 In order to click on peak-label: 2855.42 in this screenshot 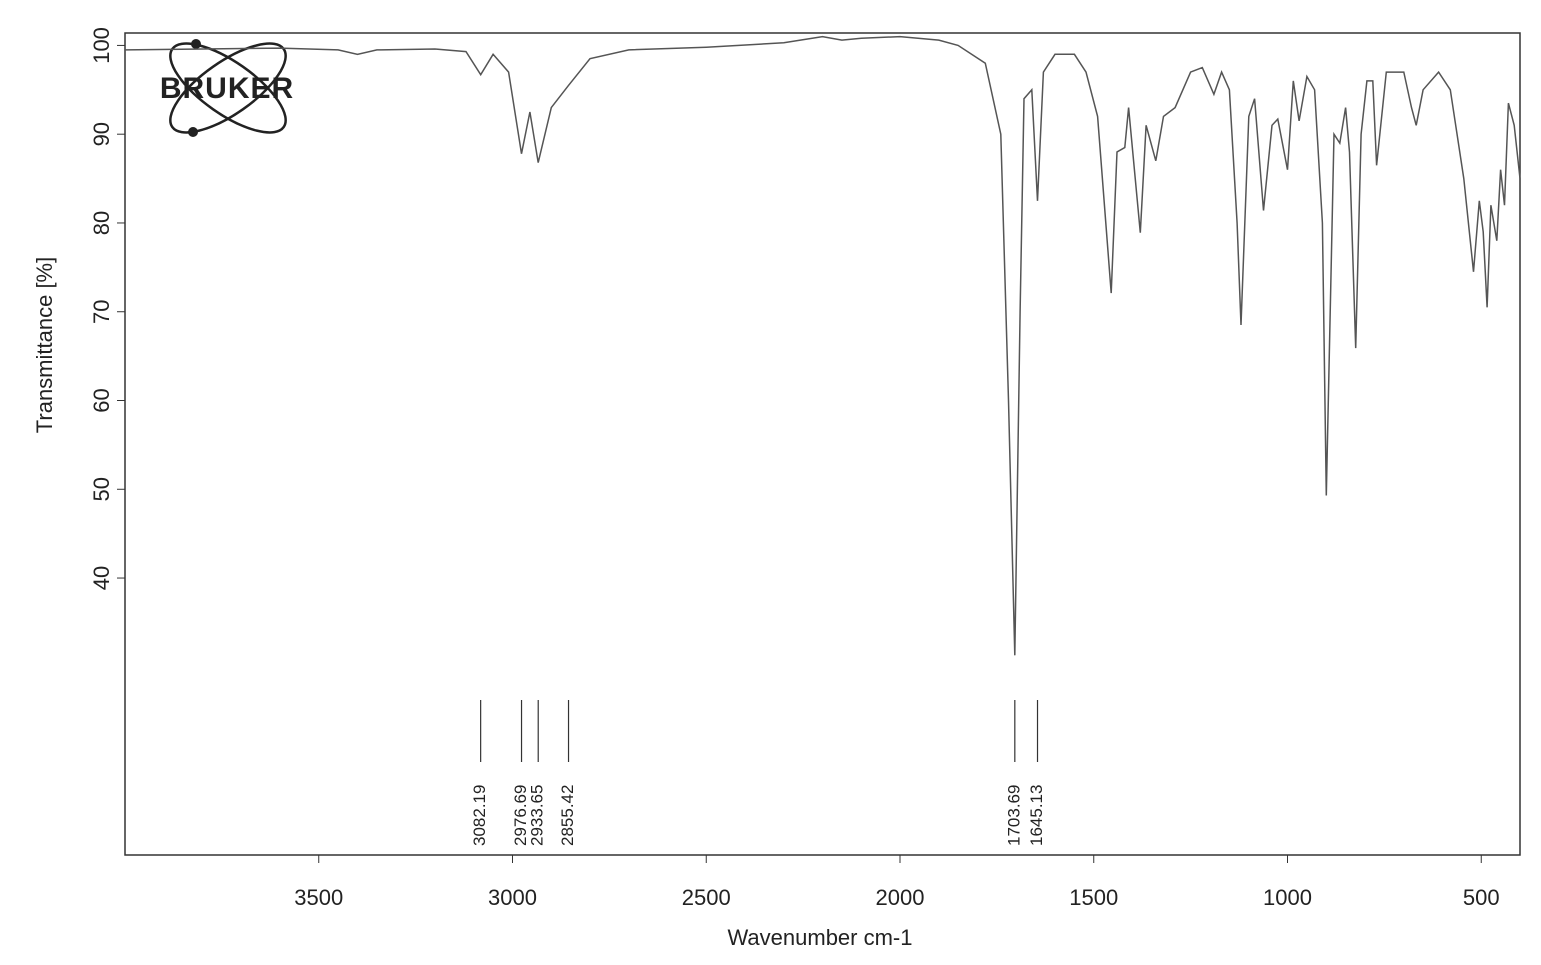, I will do `click(567, 815)`.